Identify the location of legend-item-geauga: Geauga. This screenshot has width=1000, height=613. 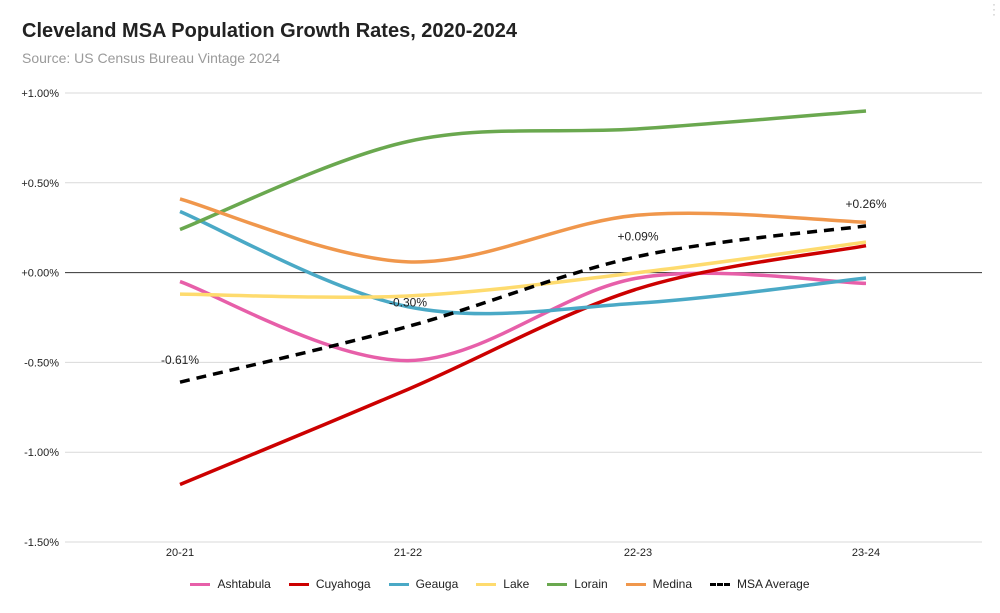
(423, 584).